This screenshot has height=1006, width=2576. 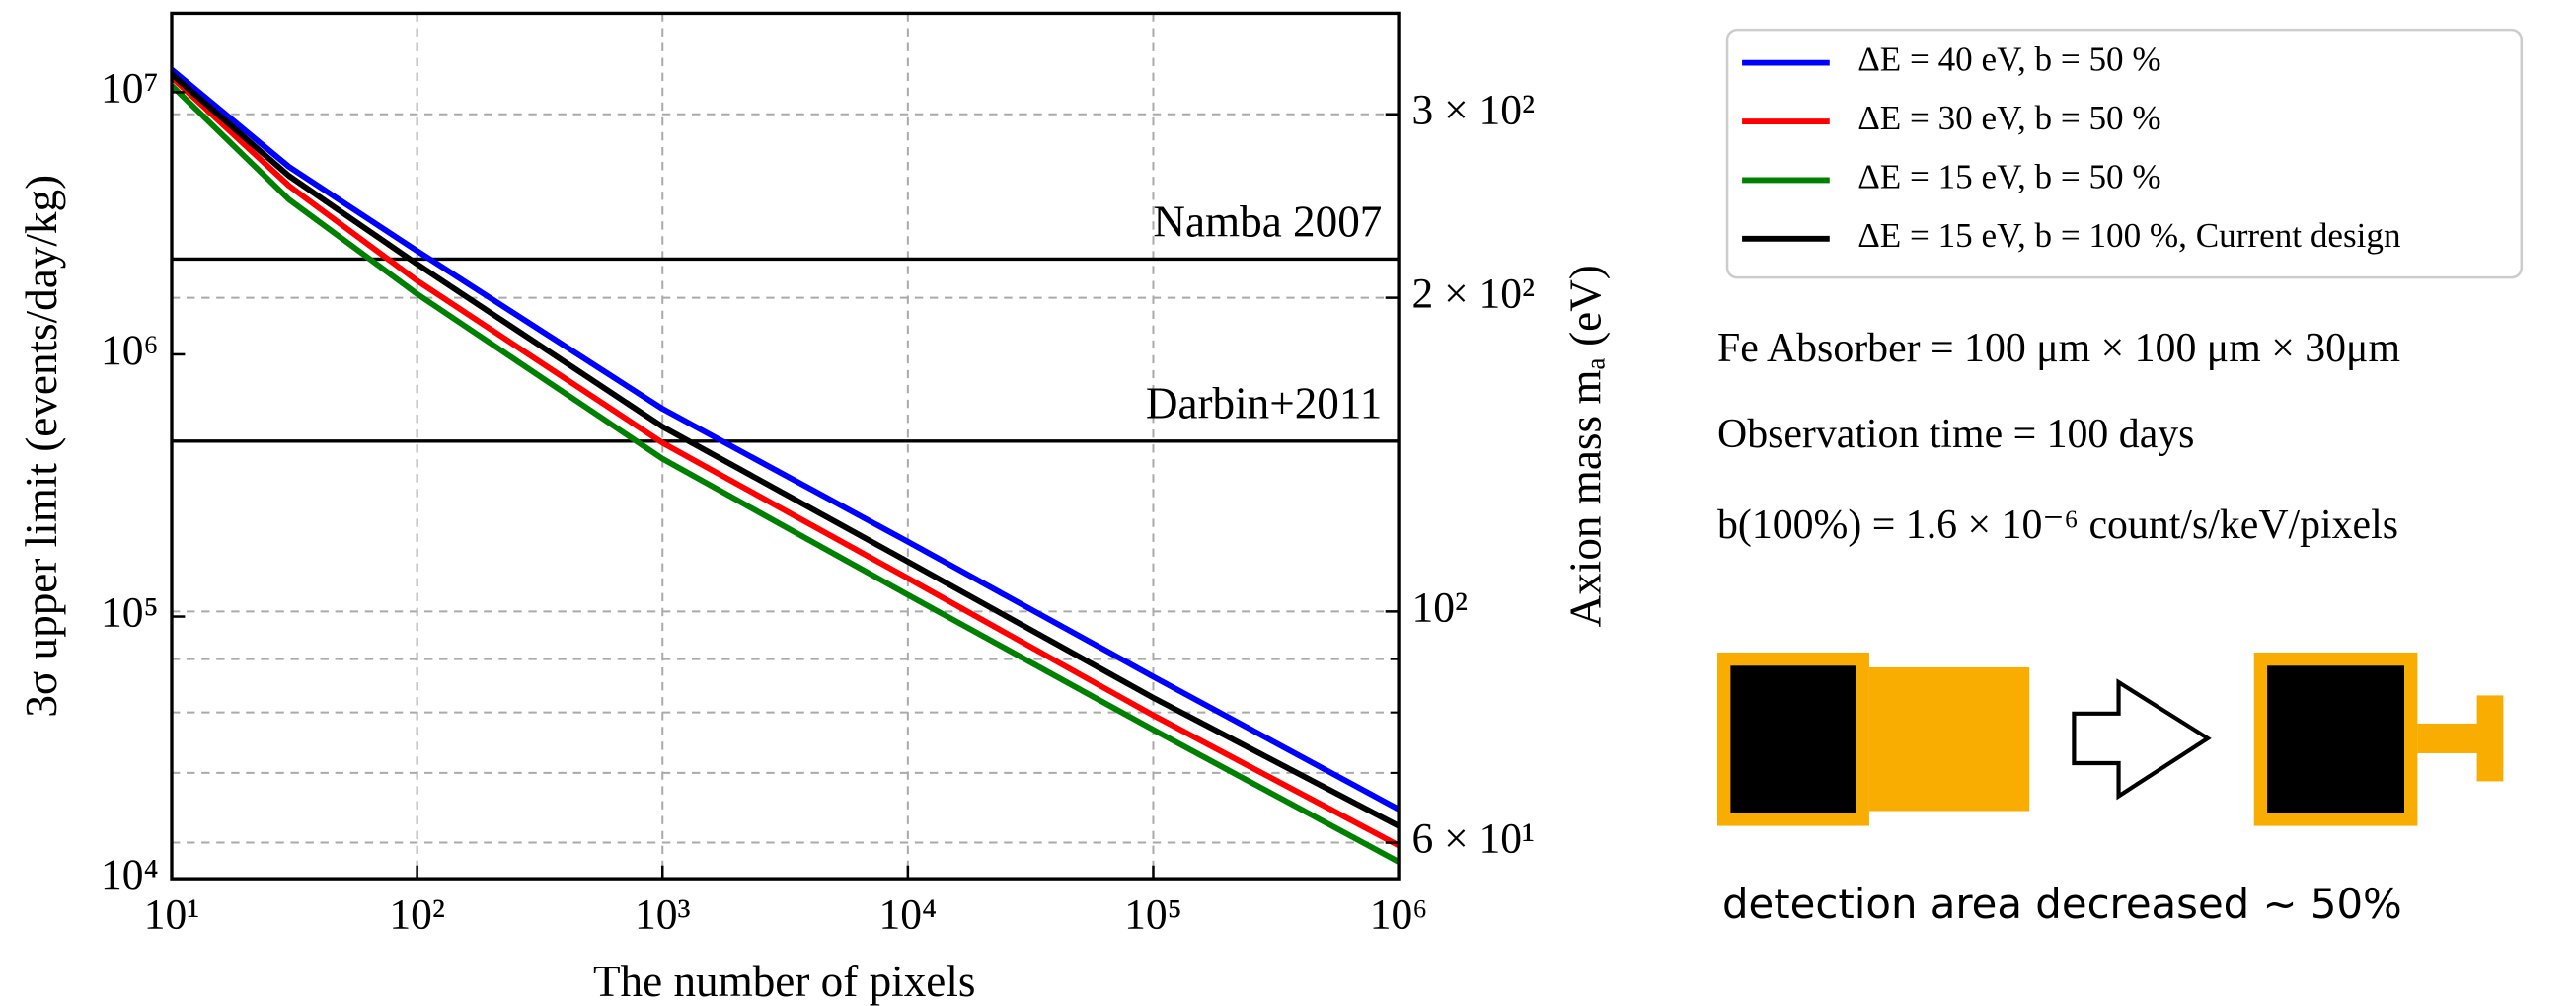 I want to click on y2-tick-label: 6 × 10¹, so click(x=1473, y=839).